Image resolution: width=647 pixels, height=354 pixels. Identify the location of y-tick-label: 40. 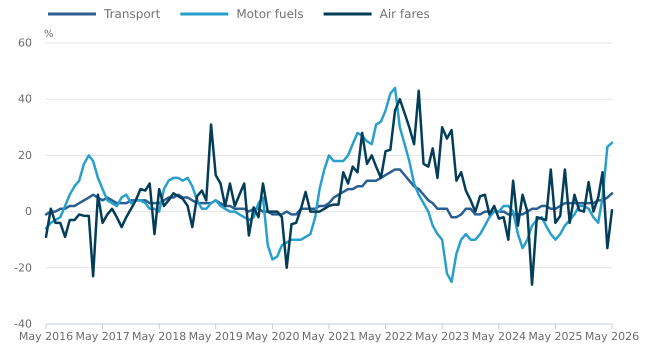
(25, 99).